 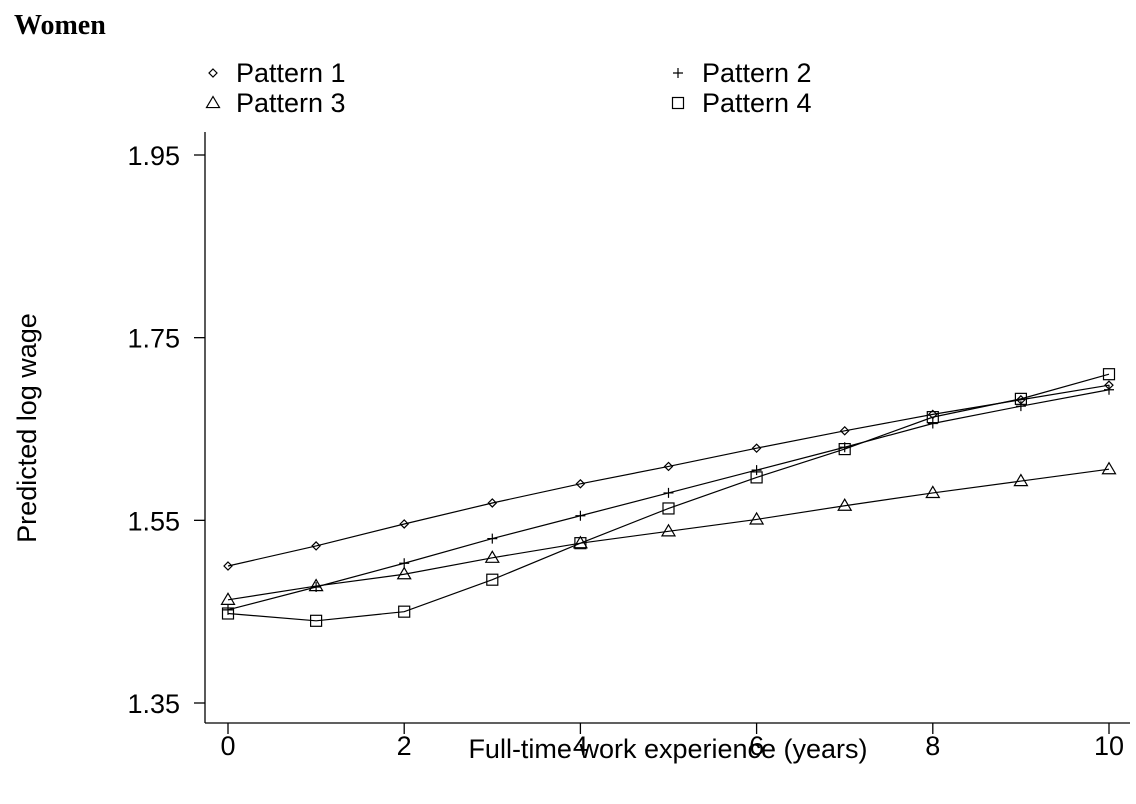 What do you see at coordinates (153, 156) in the screenshot?
I see `y-tick-label: 1.95` at bounding box center [153, 156].